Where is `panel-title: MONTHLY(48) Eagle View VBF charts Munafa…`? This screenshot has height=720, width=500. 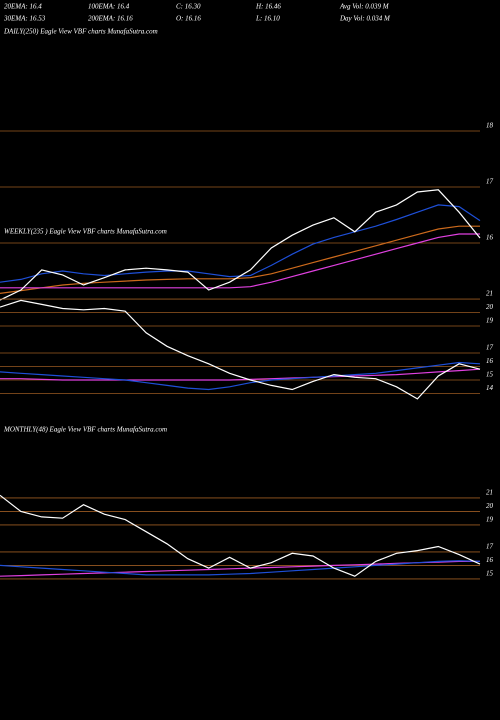
panel-title: MONTHLY(48) Eagle View VBF charts Munafa… is located at coordinates (85, 430).